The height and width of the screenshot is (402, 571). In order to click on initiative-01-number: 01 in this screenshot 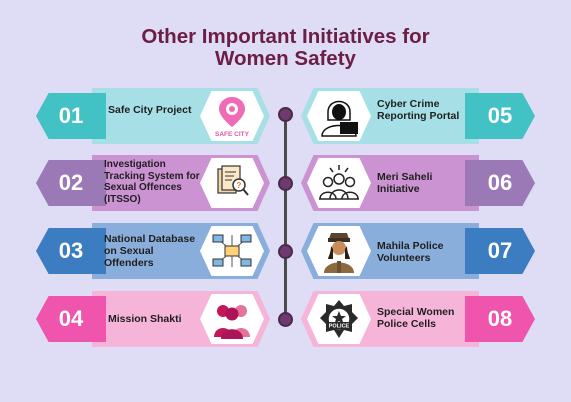, I will do `click(71, 116)`.